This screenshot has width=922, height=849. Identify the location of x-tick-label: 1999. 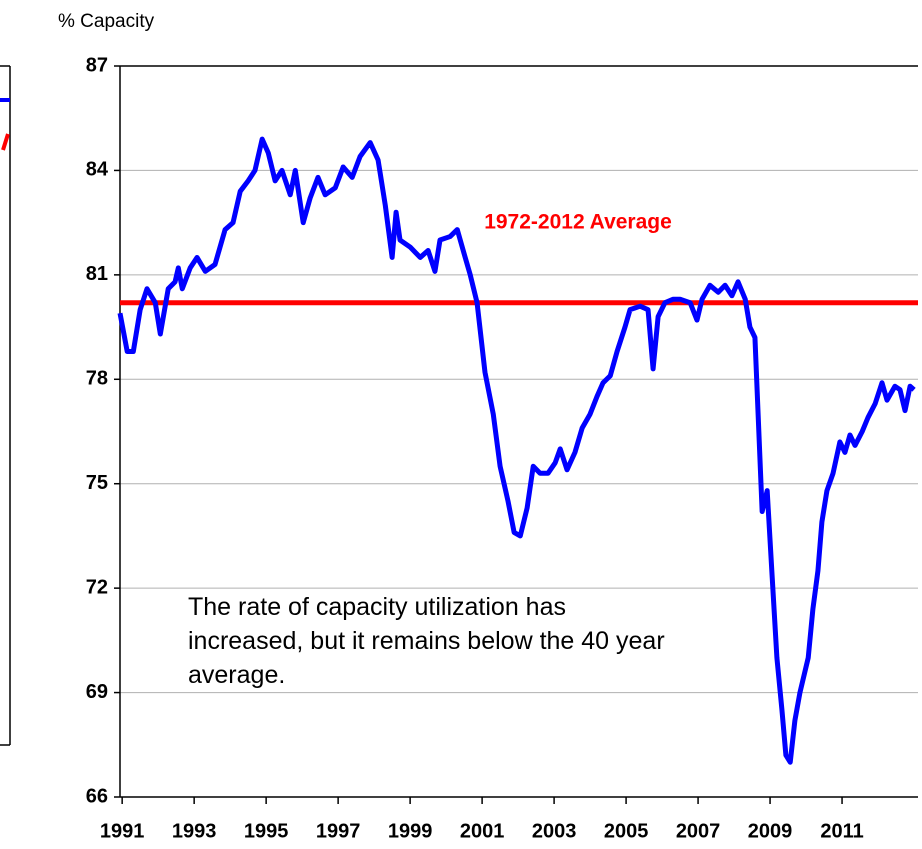
(410, 831).